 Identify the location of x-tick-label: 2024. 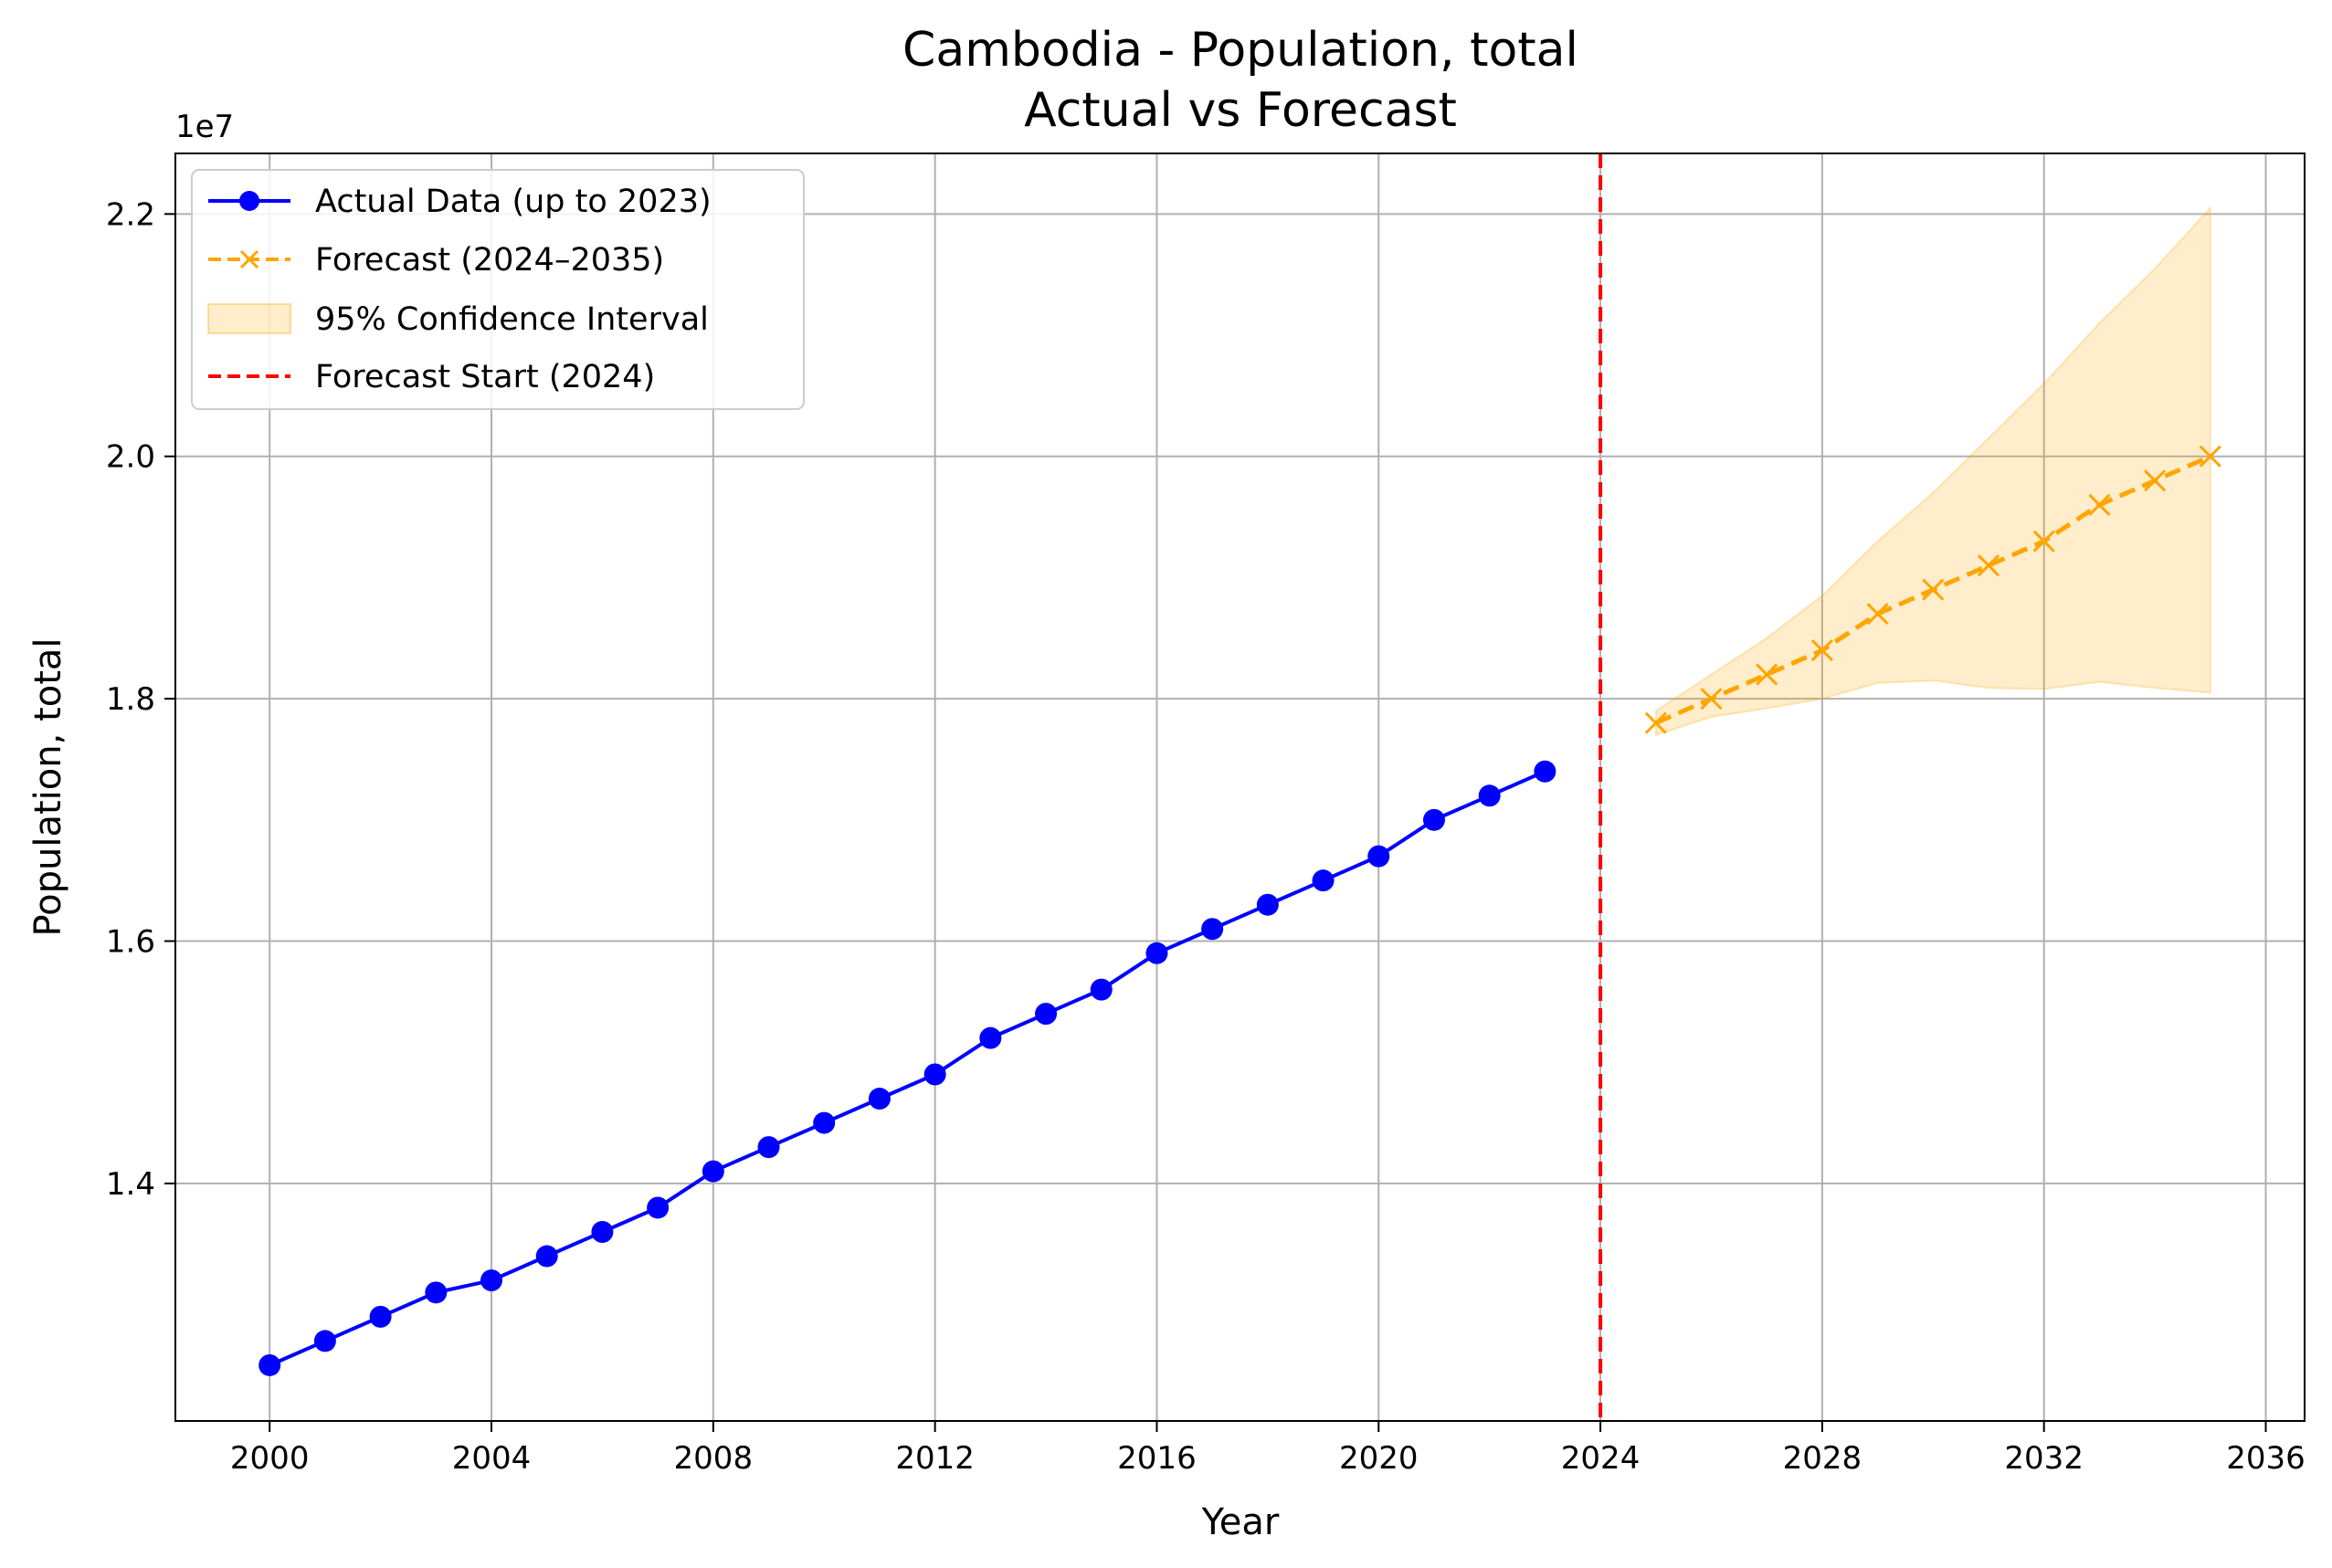
(1601, 1458).